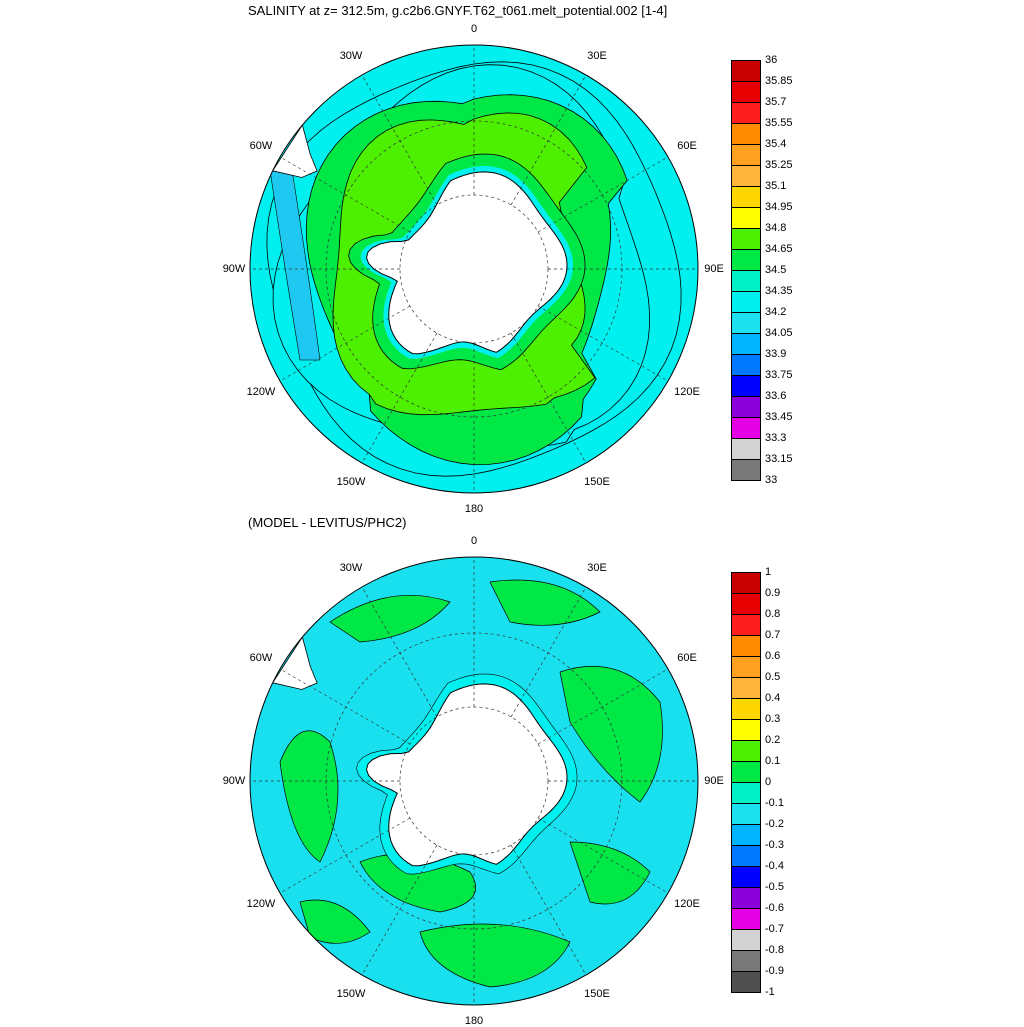 Image resolution: width=1024 pixels, height=1027 pixels. I want to click on colorbar-label: 0.8, so click(773, 614).